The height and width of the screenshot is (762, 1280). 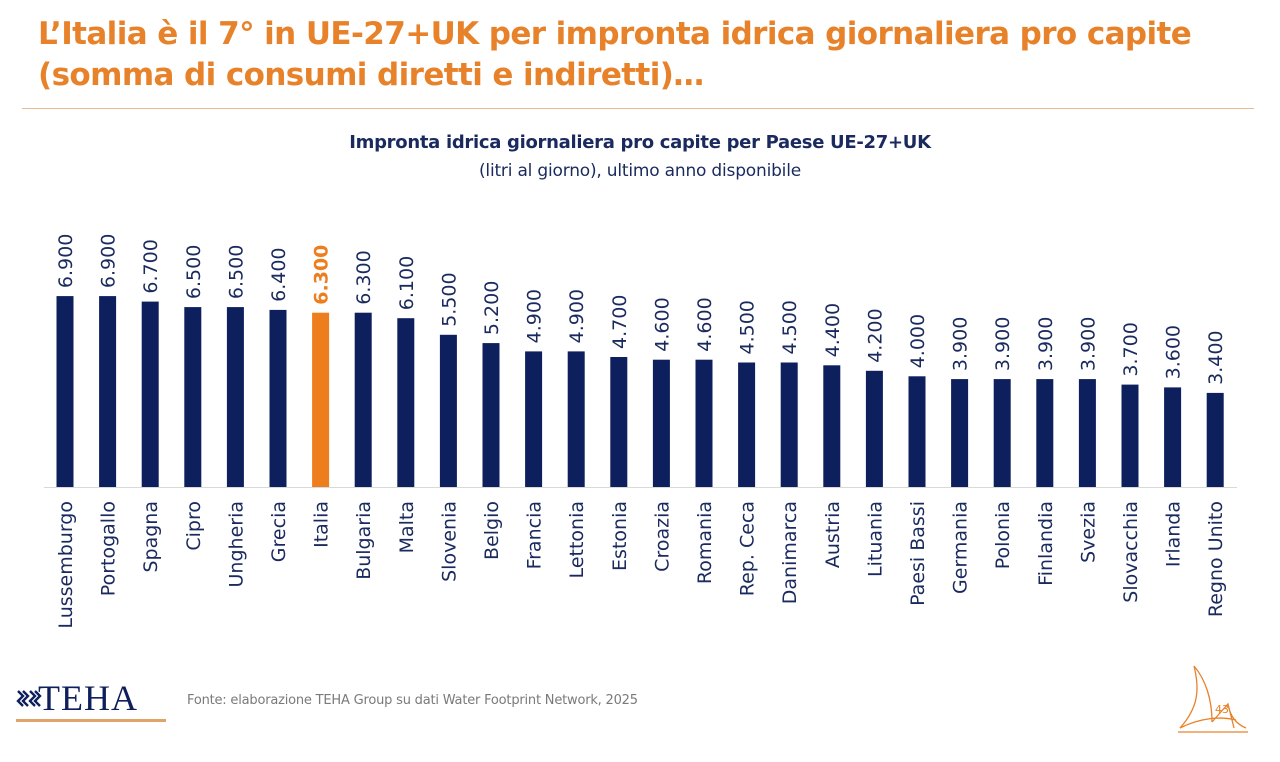 I want to click on bar-croazia, so click(x=661, y=423).